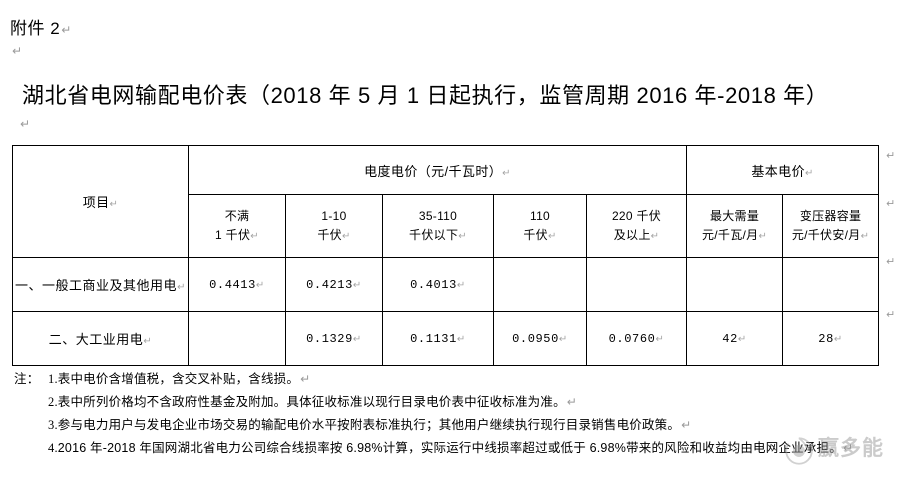 The image size is (920, 493). Describe the element at coordinates (434, 235) in the screenshot. I see `header-line-2-text: 千伏以下` at that location.